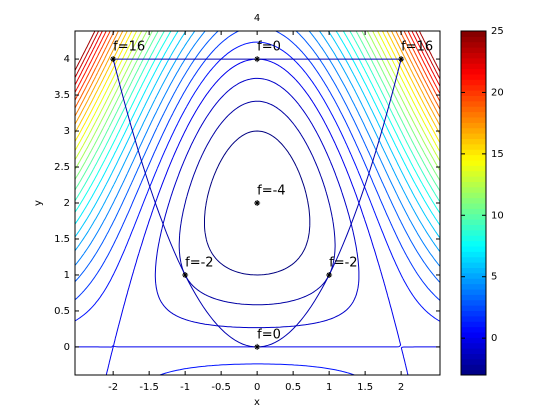 The width and height of the screenshot is (560, 420). I want to click on x-tick-label: 2, so click(401, 387).